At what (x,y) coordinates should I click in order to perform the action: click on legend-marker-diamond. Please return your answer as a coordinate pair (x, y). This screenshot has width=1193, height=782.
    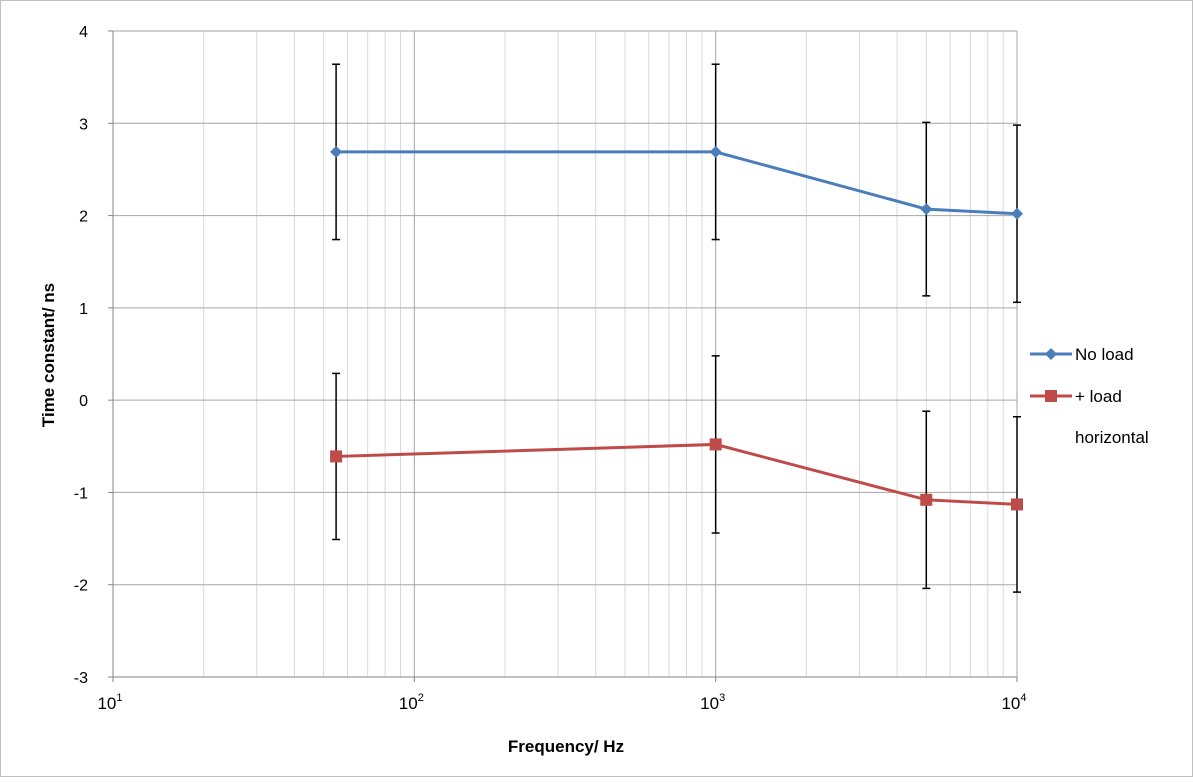
    Looking at the image, I should click on (1051, 354).